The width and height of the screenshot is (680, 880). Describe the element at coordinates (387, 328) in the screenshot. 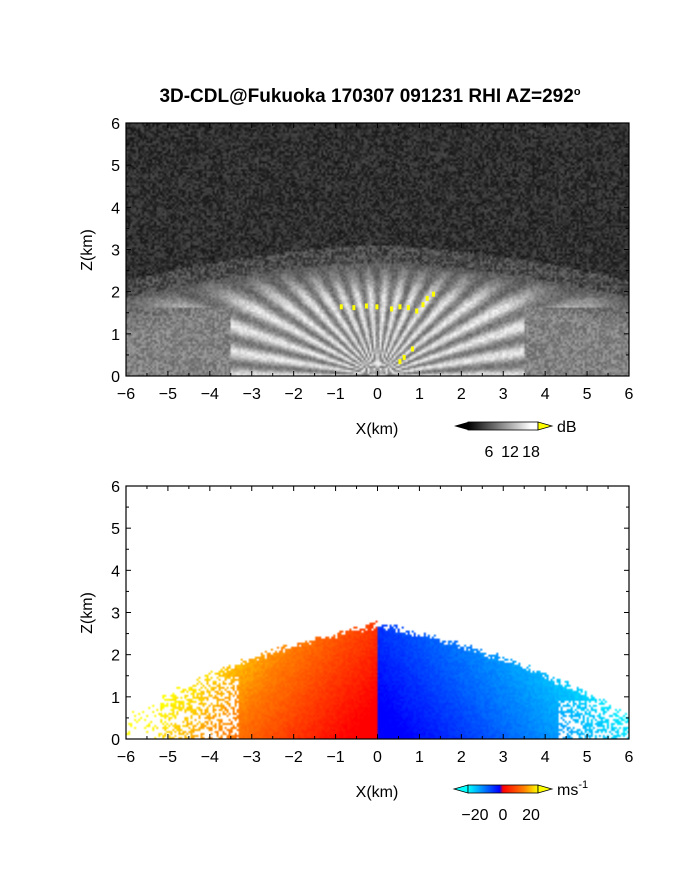

I see `snr-saturated-points` at that location.